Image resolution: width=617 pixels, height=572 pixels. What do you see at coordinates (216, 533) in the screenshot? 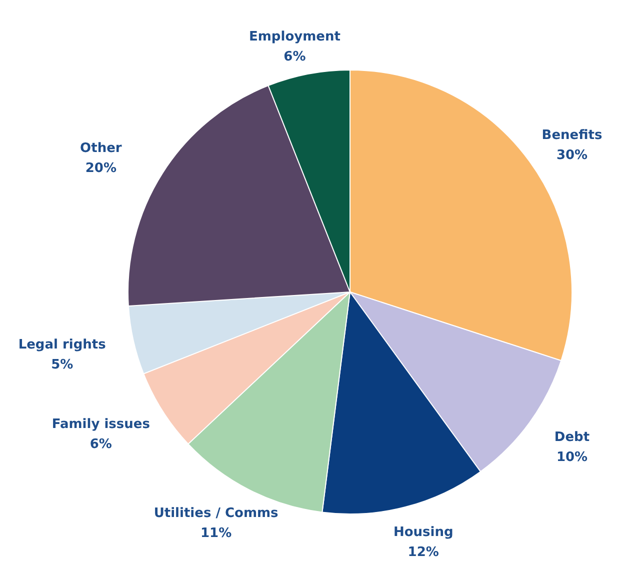
I see `data-label: 11%` at bounding box center [216, 533].